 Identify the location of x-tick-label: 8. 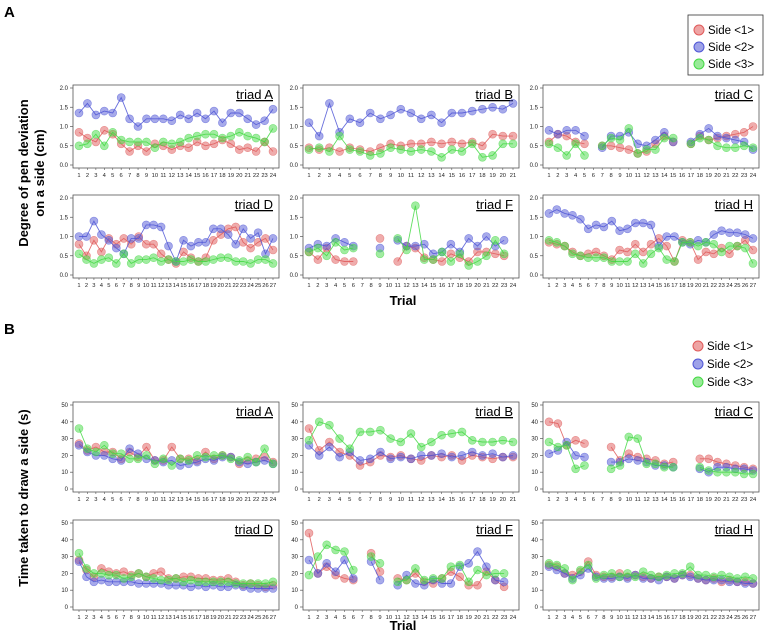
(370, 286).